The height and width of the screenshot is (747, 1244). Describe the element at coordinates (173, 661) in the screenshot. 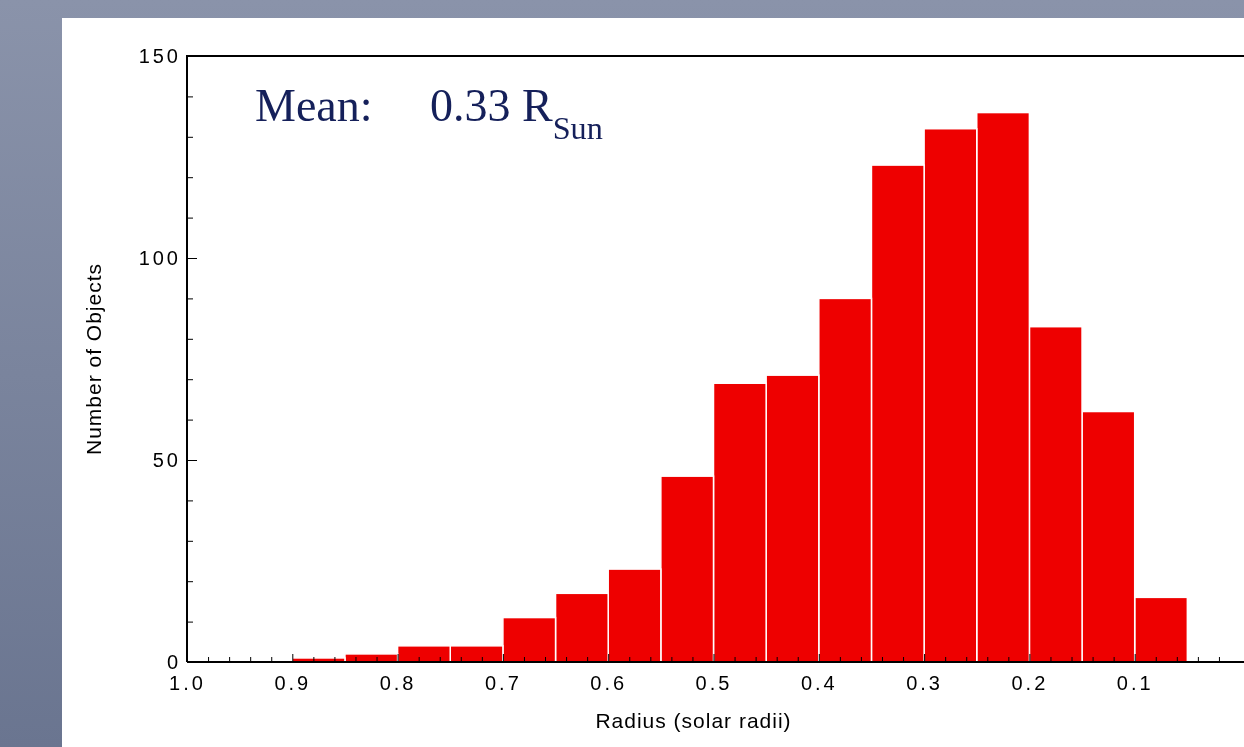

I see `y-tick-label: 0` at that location.